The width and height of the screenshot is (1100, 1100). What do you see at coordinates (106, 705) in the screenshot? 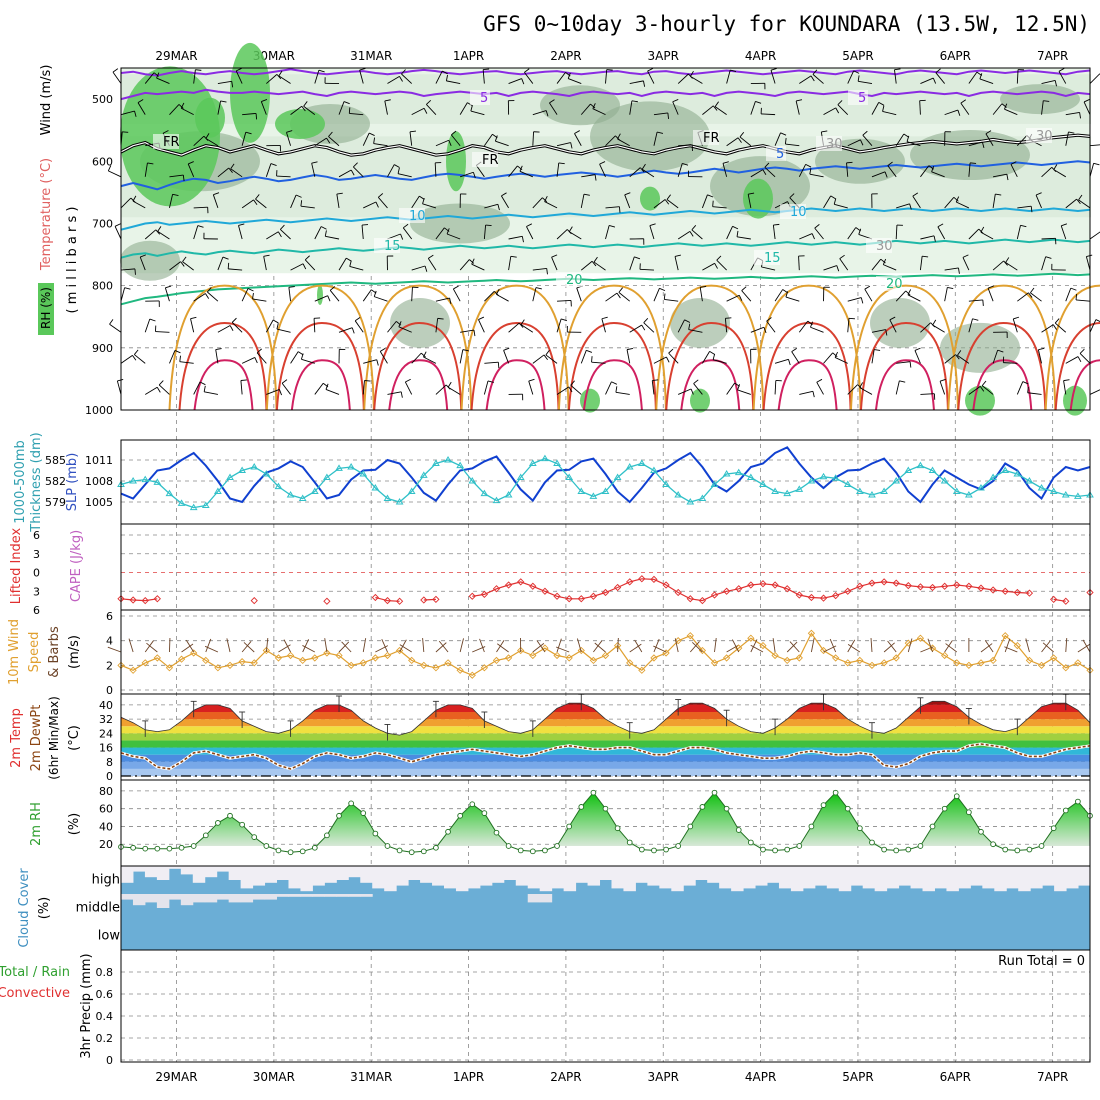
I see `ytick-label: 40` at bounding box center [106, 705].